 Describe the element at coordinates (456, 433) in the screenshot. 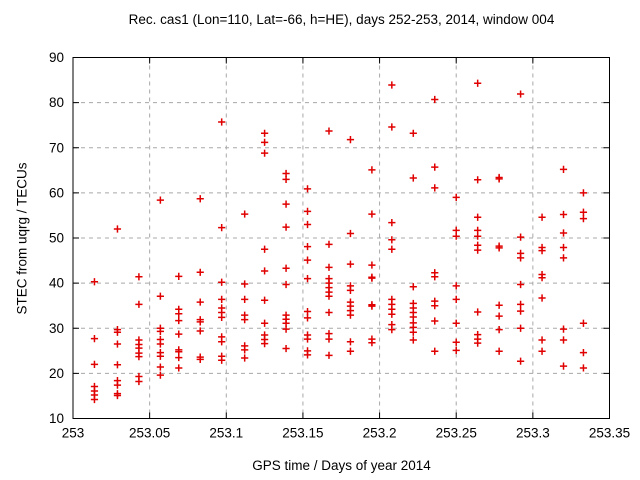

I see `x-tick-label: 253.25` at that location.